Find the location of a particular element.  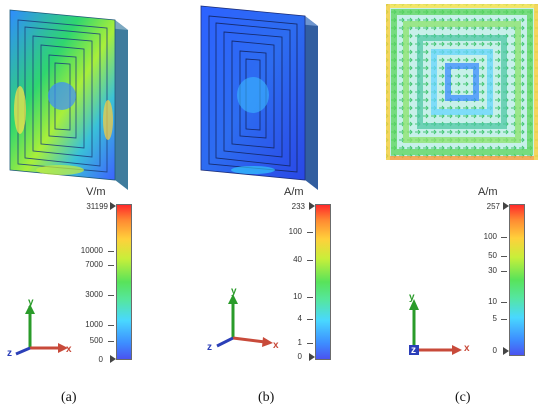

axis-triad-b is located at coordinates (244, 321).